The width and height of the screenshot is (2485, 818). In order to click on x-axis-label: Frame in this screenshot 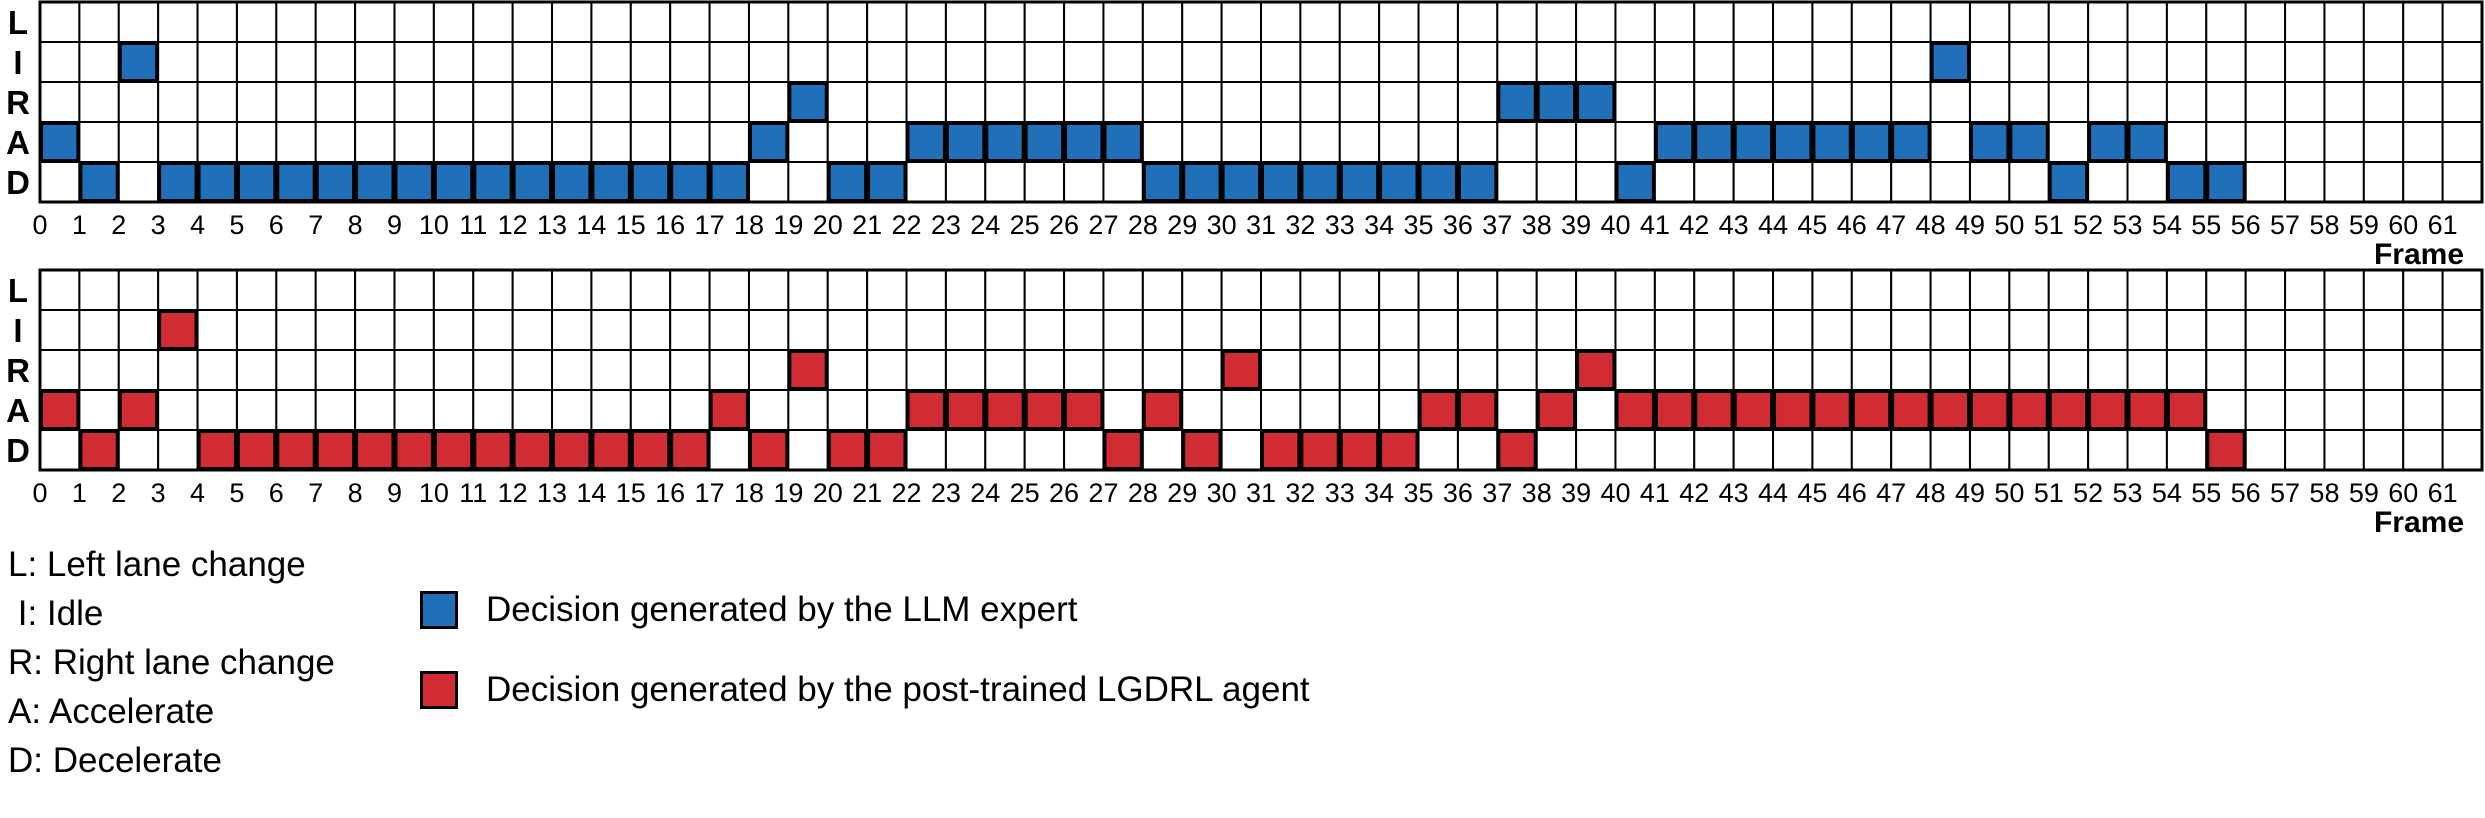, I will do `click(2419, 522)`.